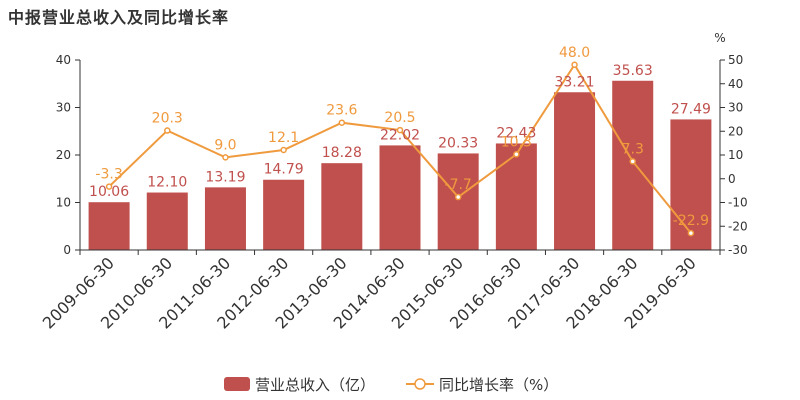 The image size is (800, 400). I want to click on y-left-tick-label: 20, so click(63, 155).